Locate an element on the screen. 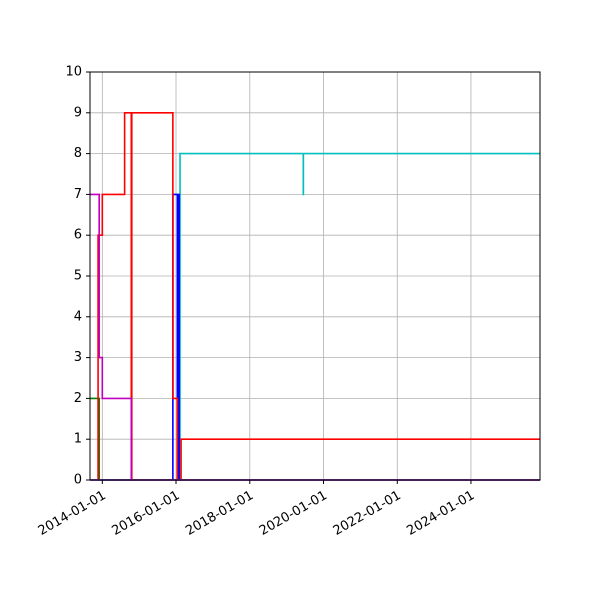  y-tick-label-5: 5 is located at coordinates (78, 276).